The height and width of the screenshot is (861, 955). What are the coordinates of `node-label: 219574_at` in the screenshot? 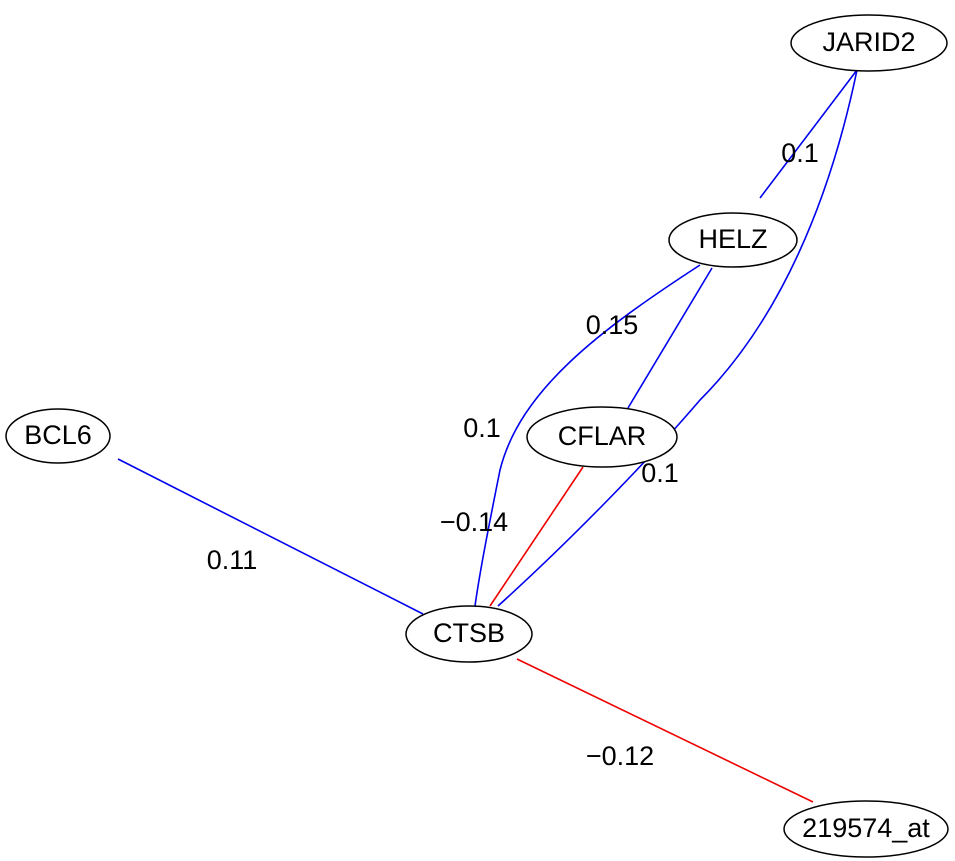 It's located at (866, 828).